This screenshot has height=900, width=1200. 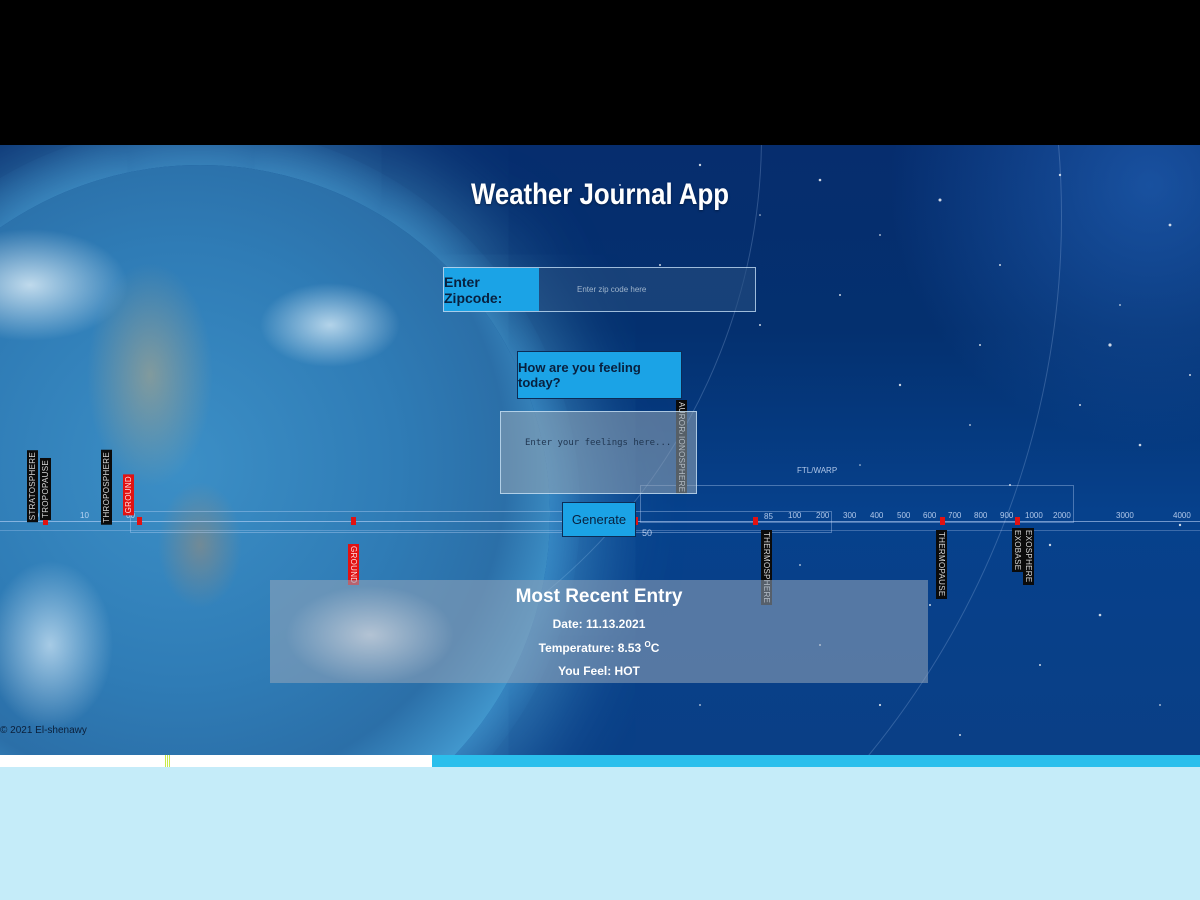 What do you see at coordinates (130, 515) in the screenshot?
I see `scale-tick: 00` at bounding box center [130, 515].